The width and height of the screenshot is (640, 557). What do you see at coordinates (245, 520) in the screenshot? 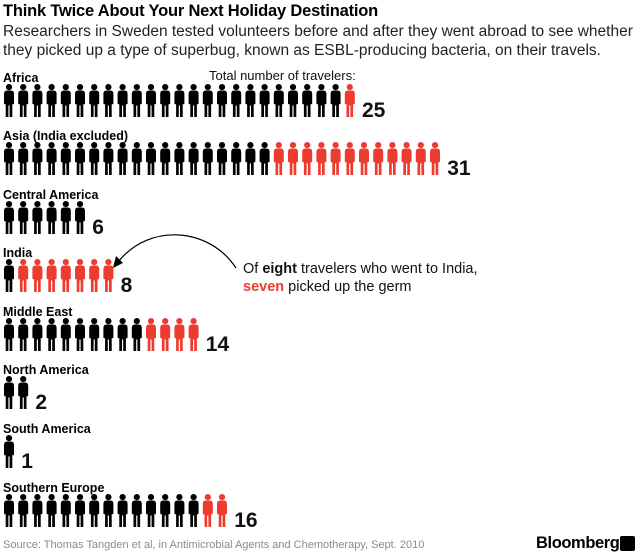
I see `total-value-label: 16` at bounding box center [245, 520].